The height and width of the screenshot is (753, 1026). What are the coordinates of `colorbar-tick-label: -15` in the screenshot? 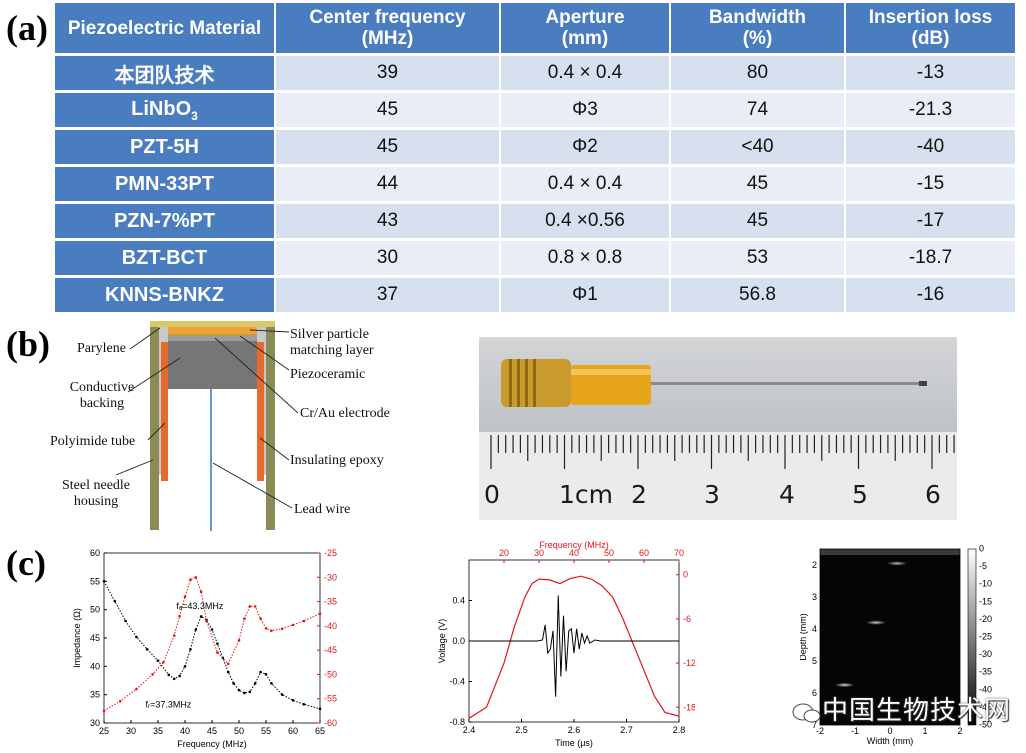 It's located at (985, 601).